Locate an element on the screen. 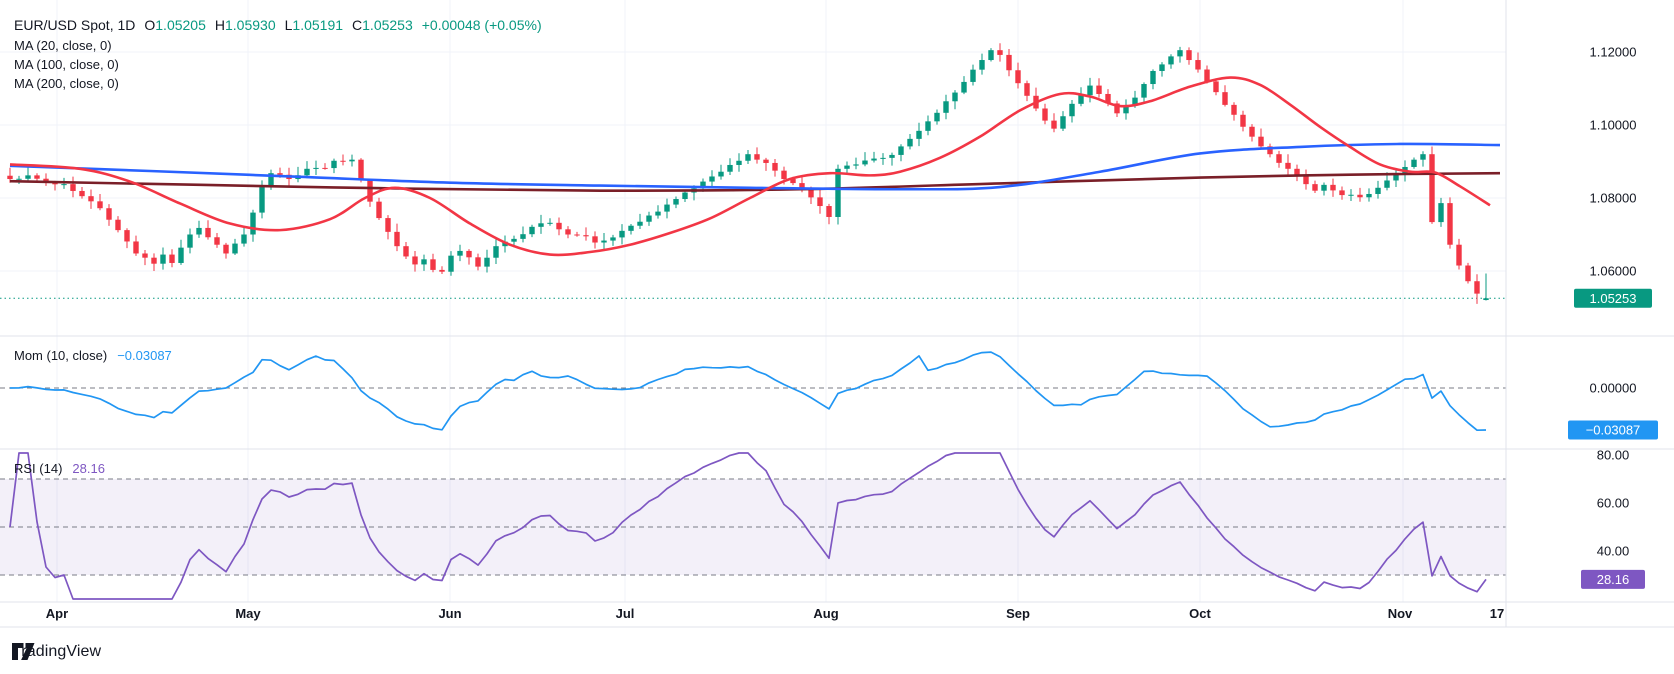 The height and width of the screenshot is (674, 1674). time-tick-label: Aug is located at coordinates (825, 613).